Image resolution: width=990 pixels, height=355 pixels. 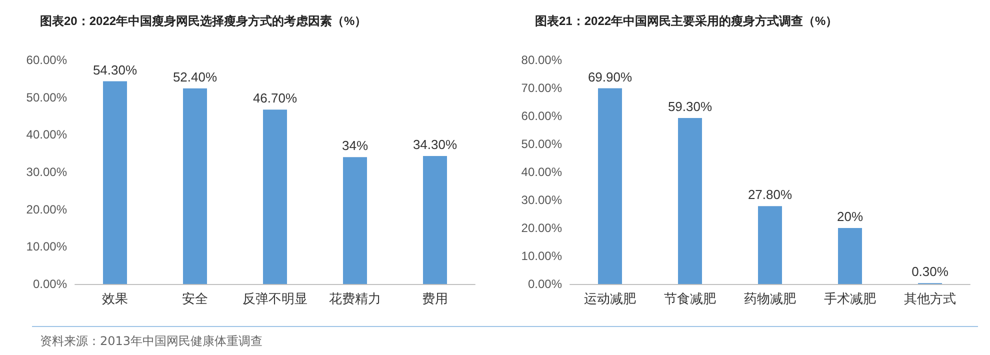 What do you see at coordinates (610, 76) in the screenshot?
I see `data-label: 69.90%` at bounding box center [610, 76].